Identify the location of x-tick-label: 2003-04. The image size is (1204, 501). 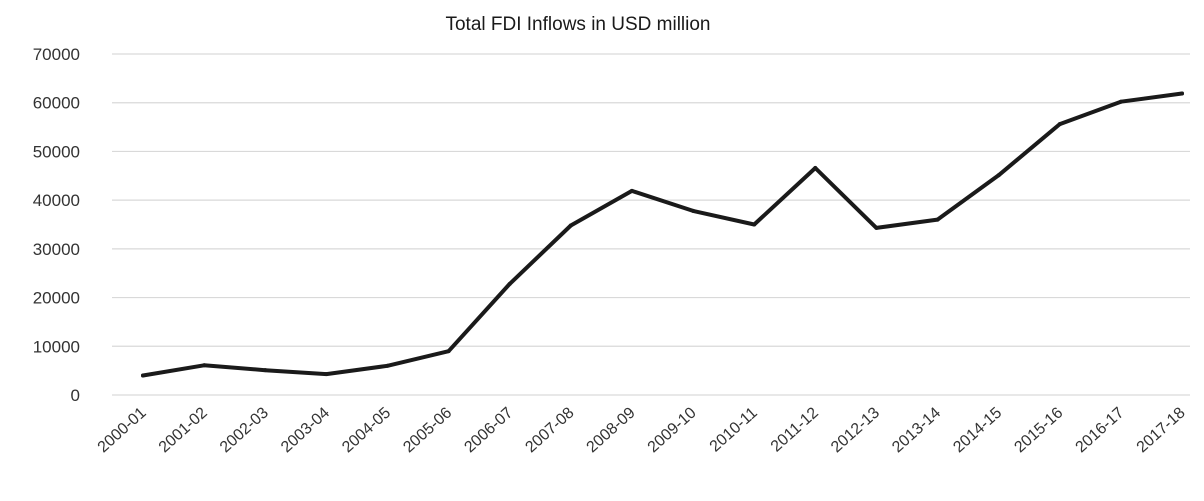
(305, 430).